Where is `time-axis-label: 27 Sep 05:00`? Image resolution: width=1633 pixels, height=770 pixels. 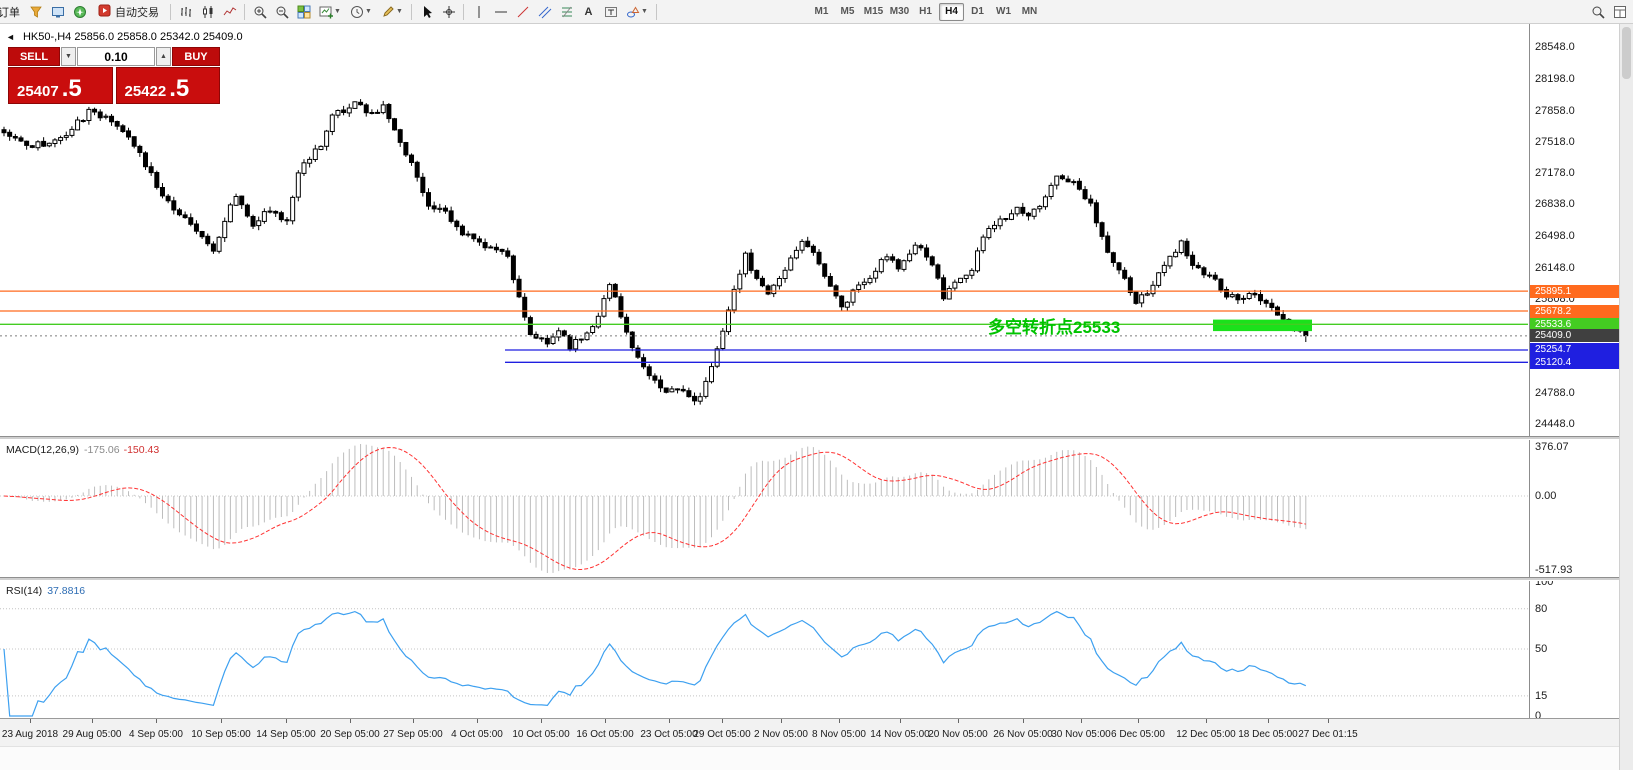 time-axis-label: 27 Sep 05:00 is located at coordinates (413, 734).